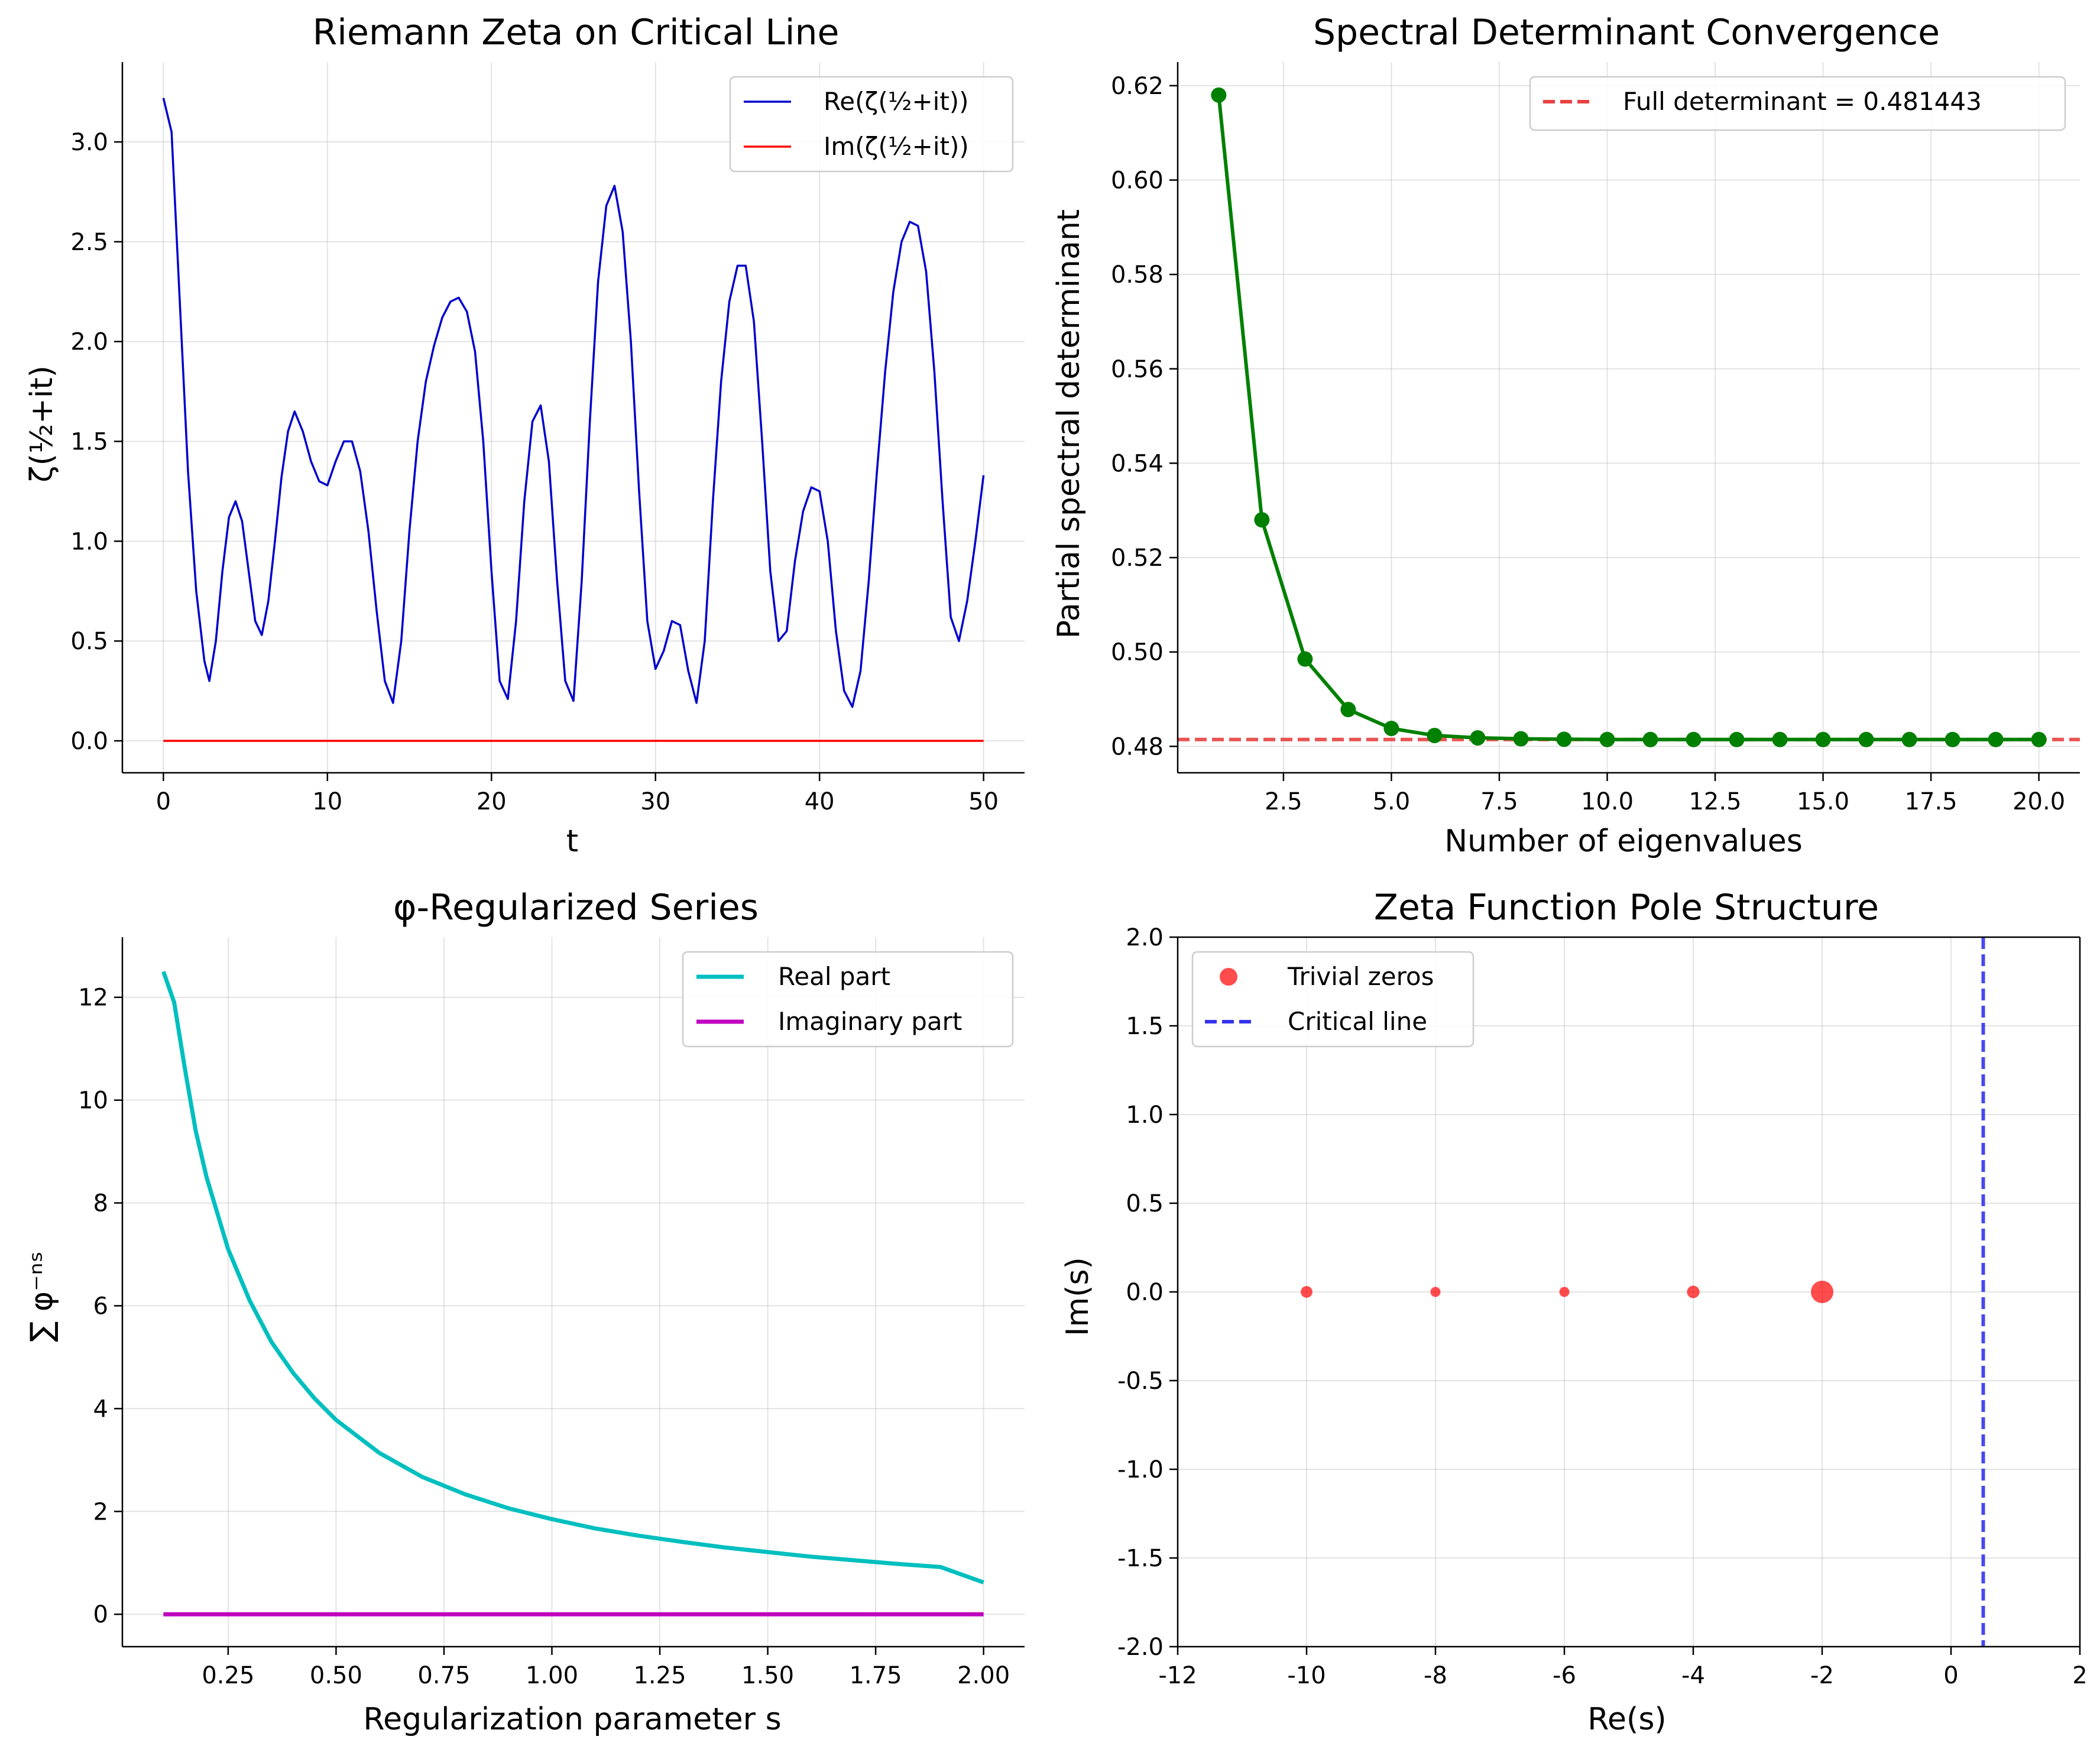  I want to click on y-tick-label: 3.0, so click(89, 142).